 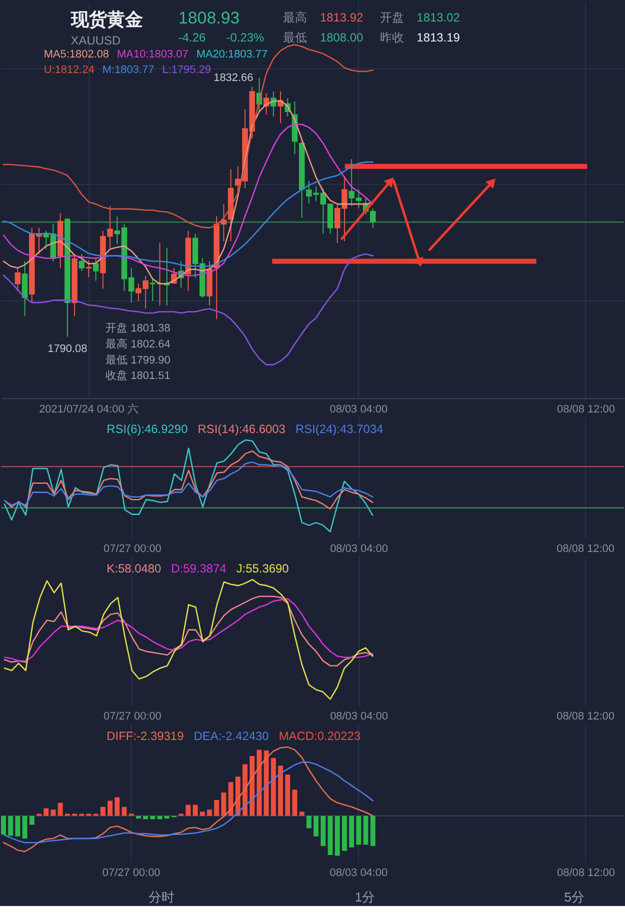 I want to click on annotation: 昨收, so click(x=392, y=37).